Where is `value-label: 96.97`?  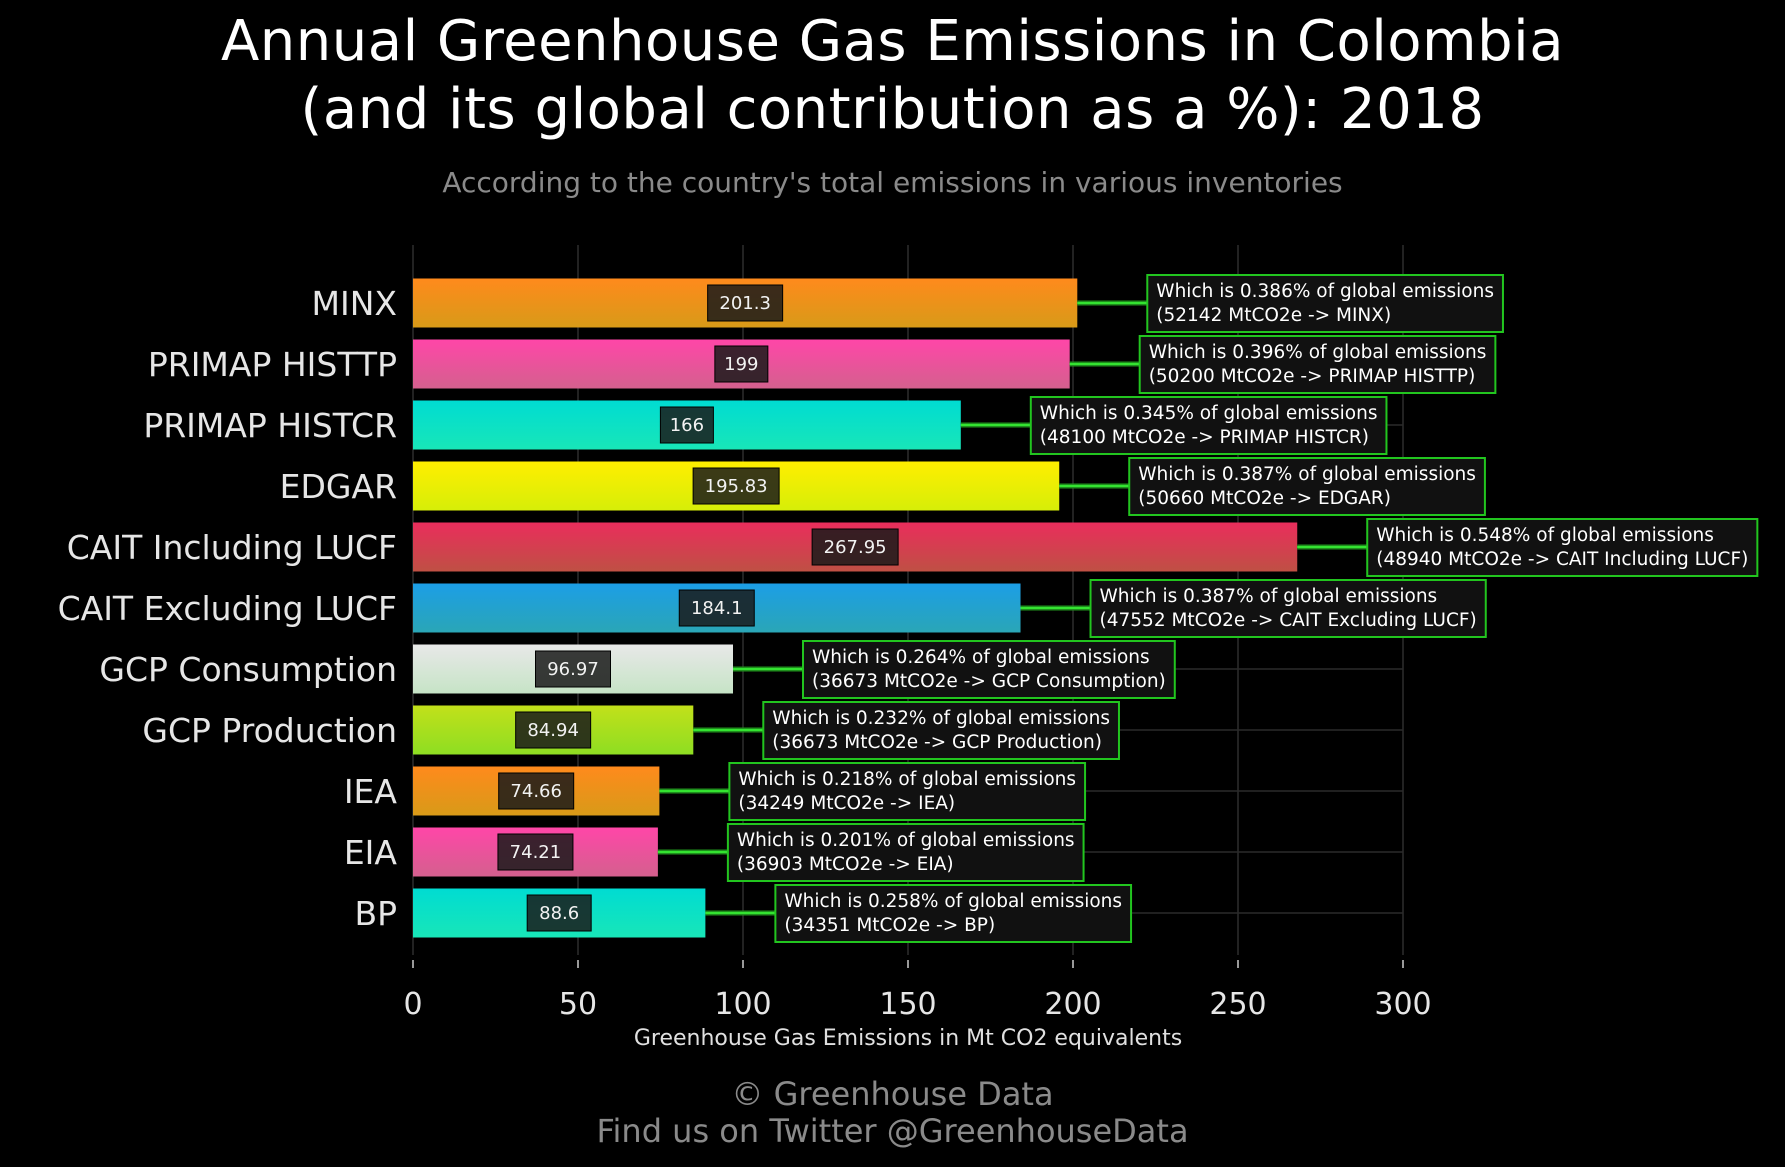
value-label: 96.97 is located at coordinates (573, 669).